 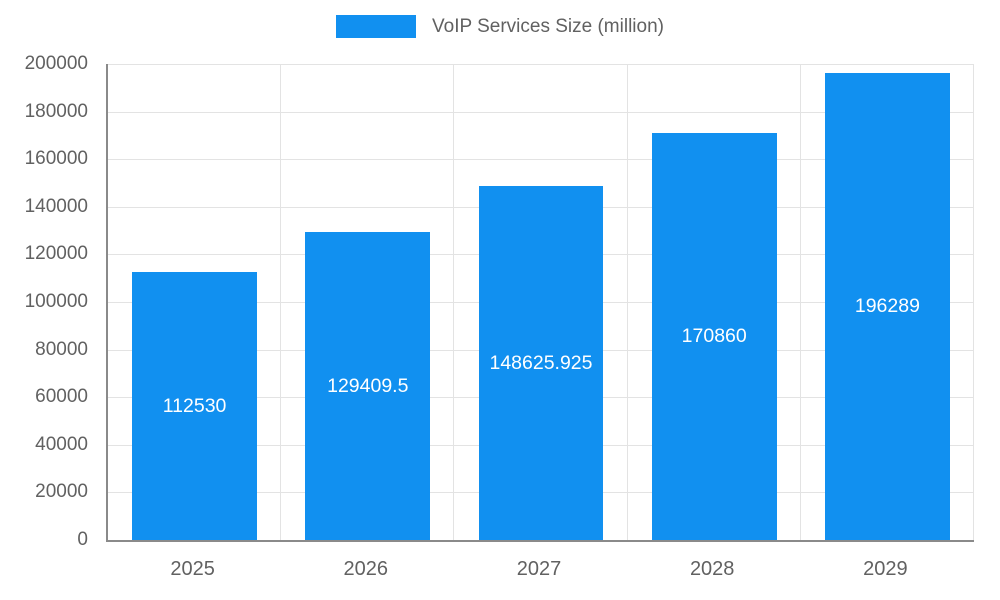 What do you see at coordinates (56, 63) in the screenshot?
I see `y-tick-label: 200000` at bounding box center [56, 63].